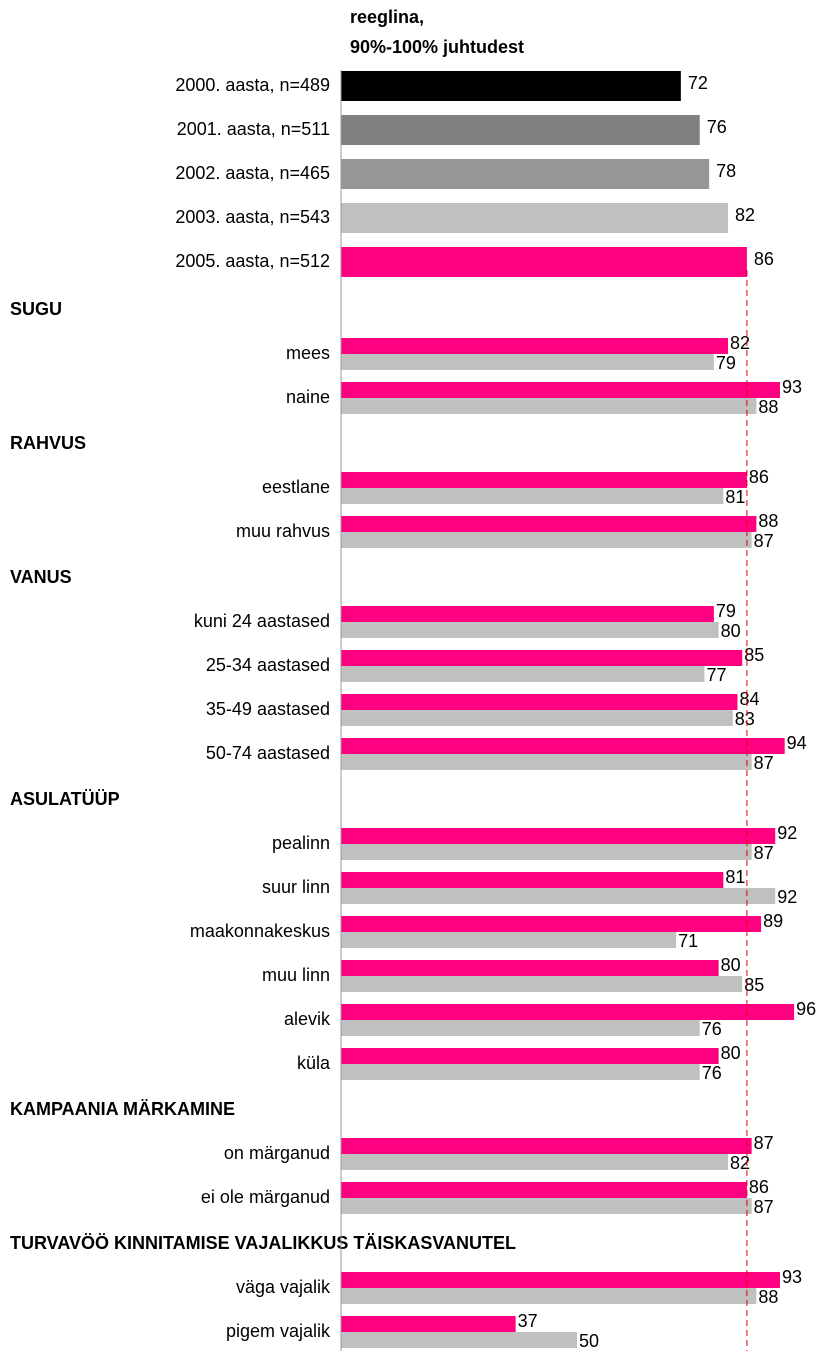  Describe the element at coordinates (797, 743) in the screenshot. I see `value-label: 94` at that location.